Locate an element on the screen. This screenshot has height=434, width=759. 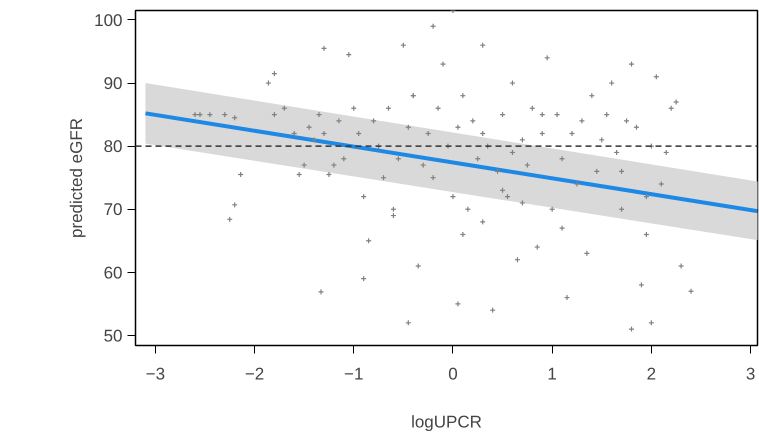
y-tick-label: 100 is located at coordinates (108, 20).